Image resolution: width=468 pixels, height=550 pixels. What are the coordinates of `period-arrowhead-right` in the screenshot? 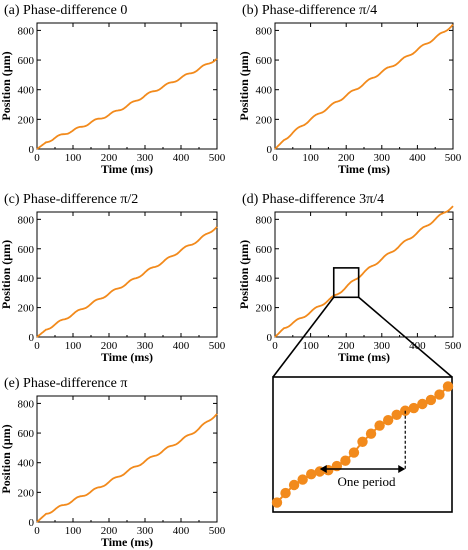 It's located at (402, 469).